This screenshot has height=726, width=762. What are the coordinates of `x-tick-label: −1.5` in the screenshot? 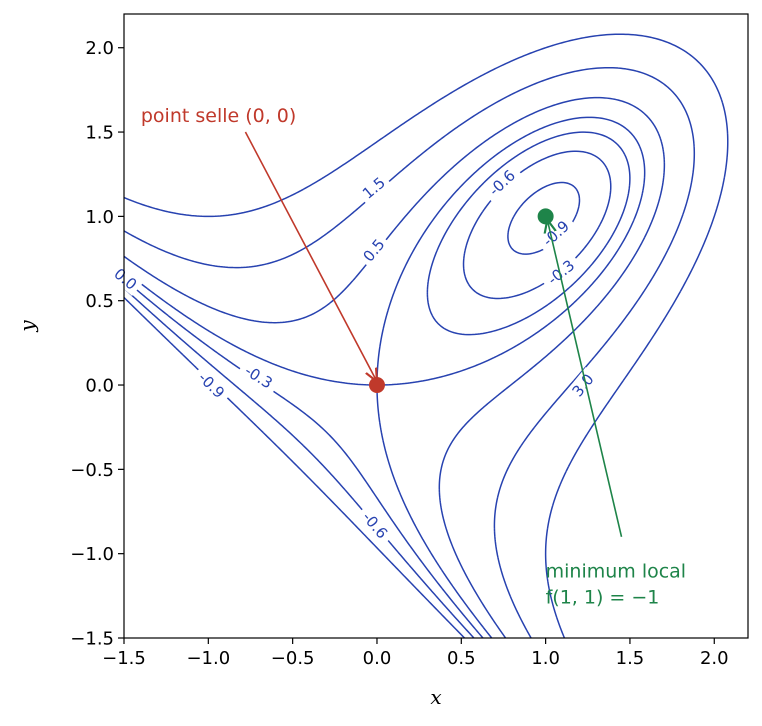 It's located at (124, 658).